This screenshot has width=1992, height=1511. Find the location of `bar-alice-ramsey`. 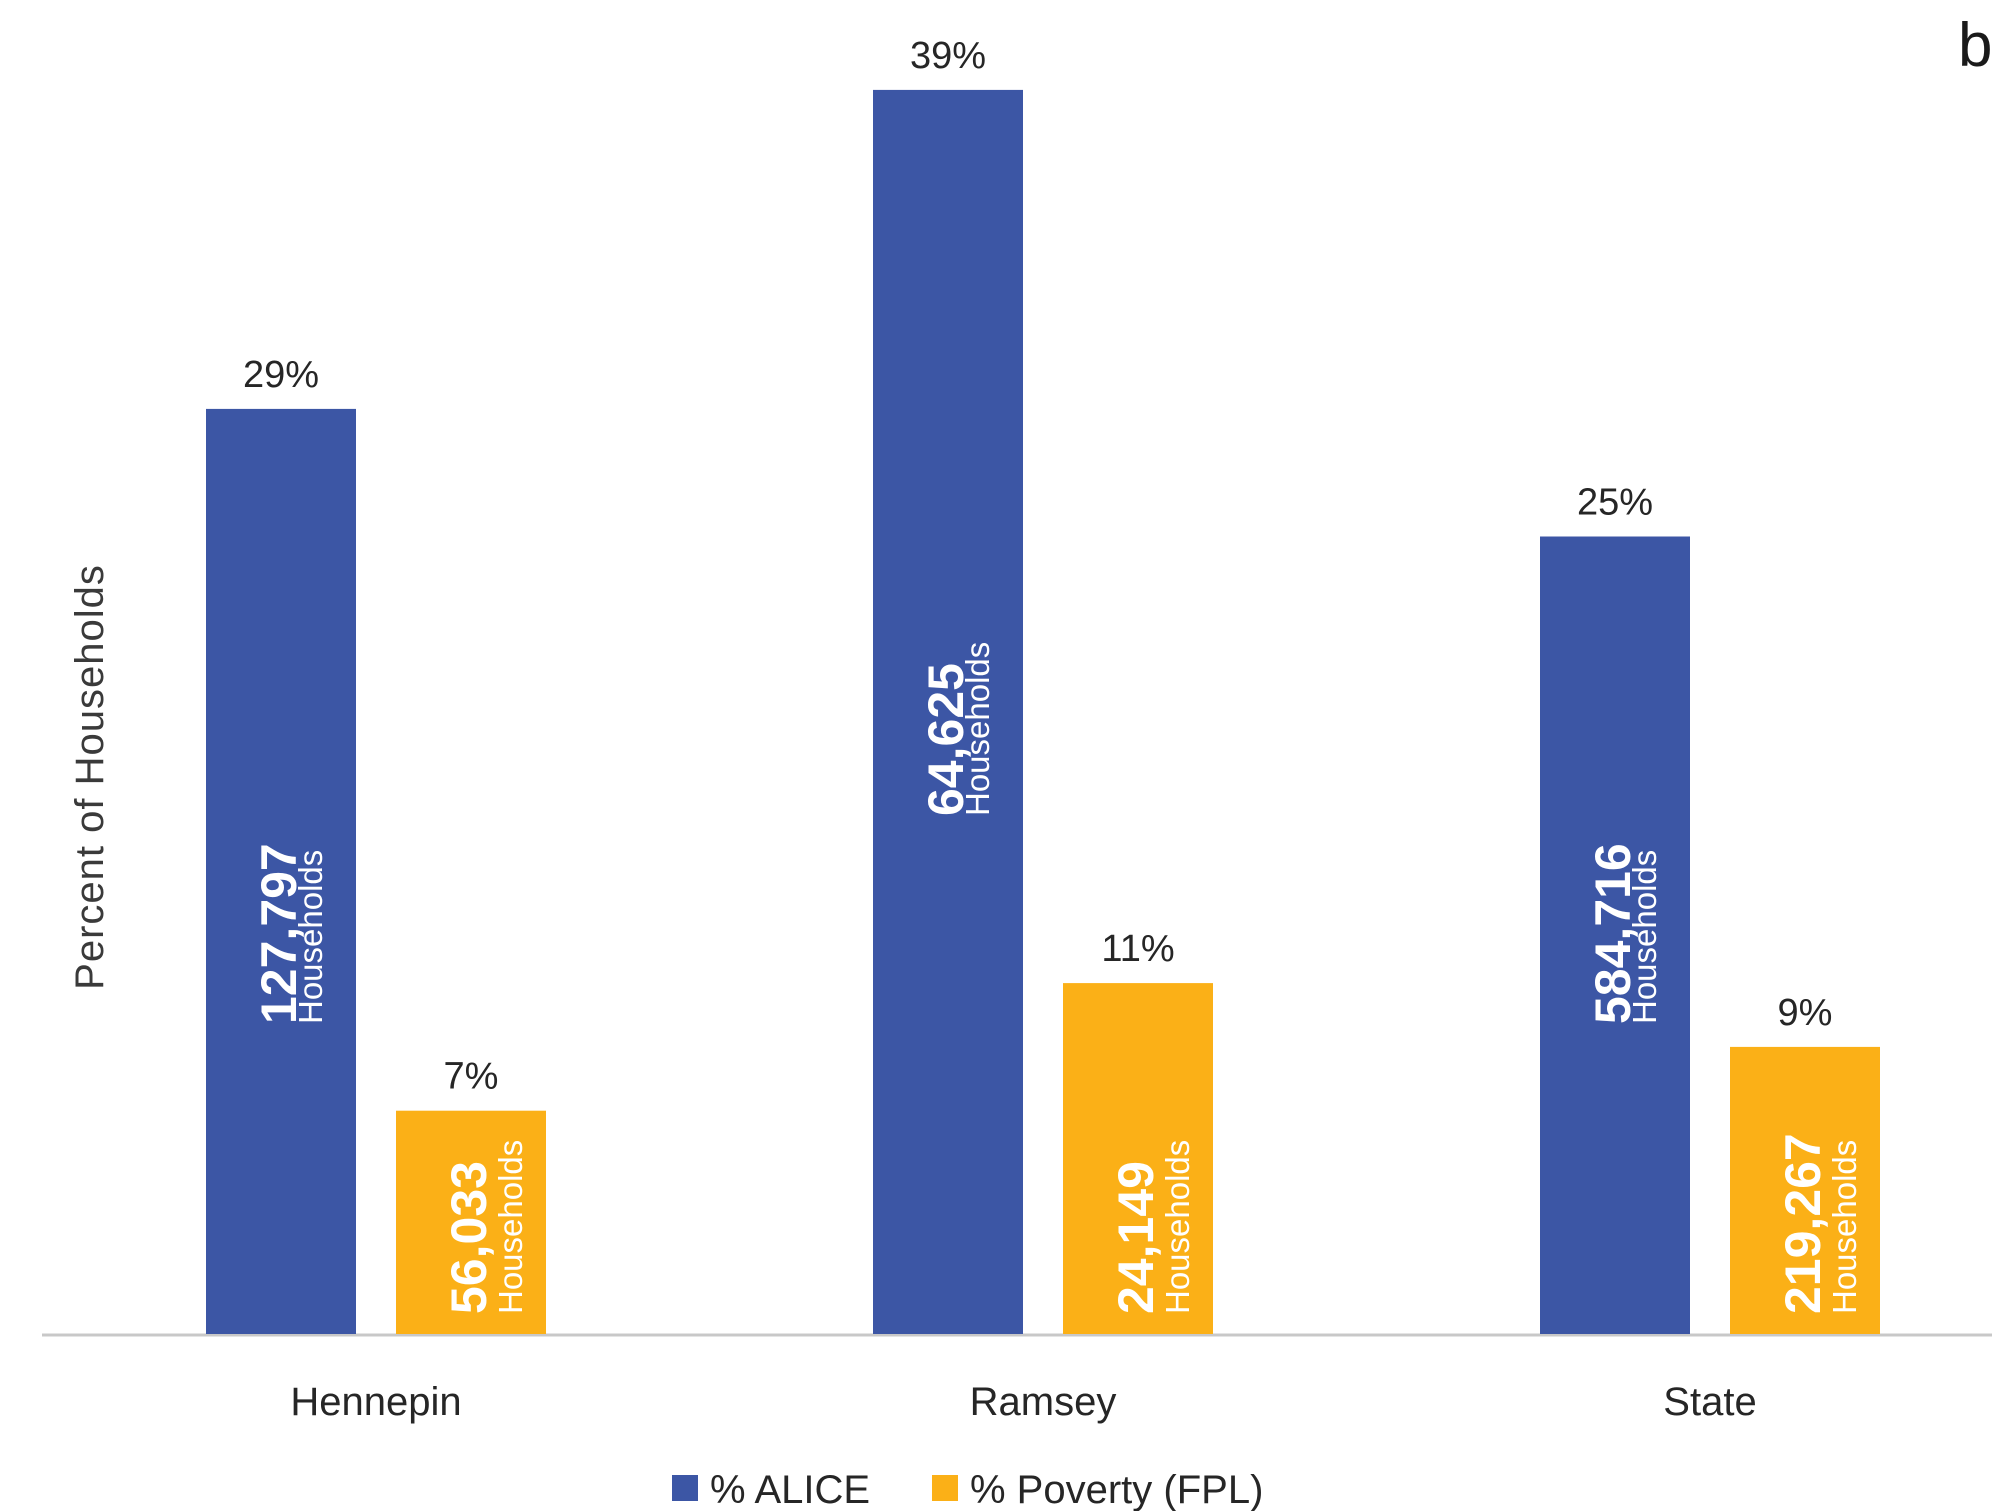

bar-alice-ramsey is located at coordinates (948, 711).